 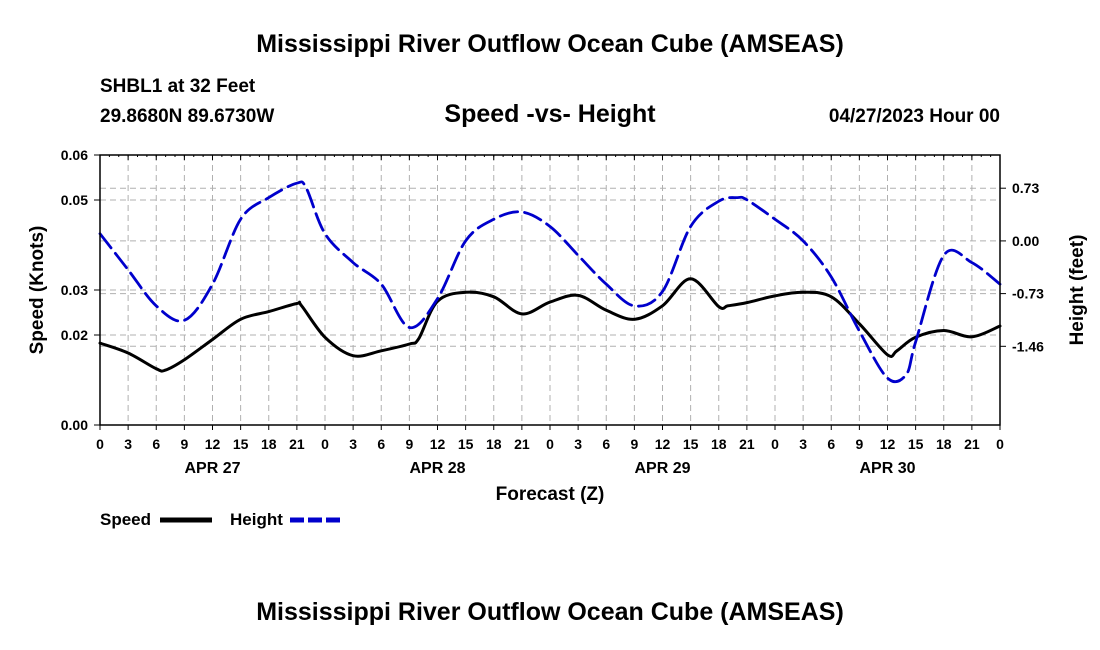 I want to click on day-label: APR 27, so click(x=212, y=468).